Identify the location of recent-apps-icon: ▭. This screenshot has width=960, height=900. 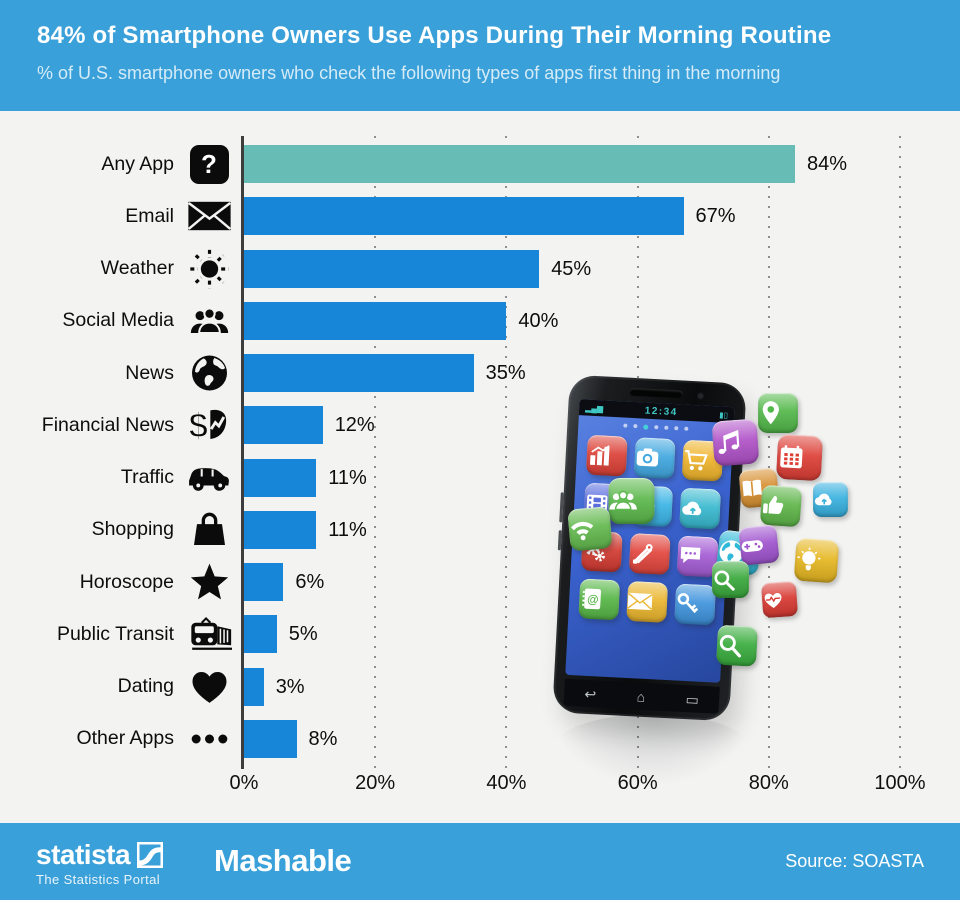
(692, 699).